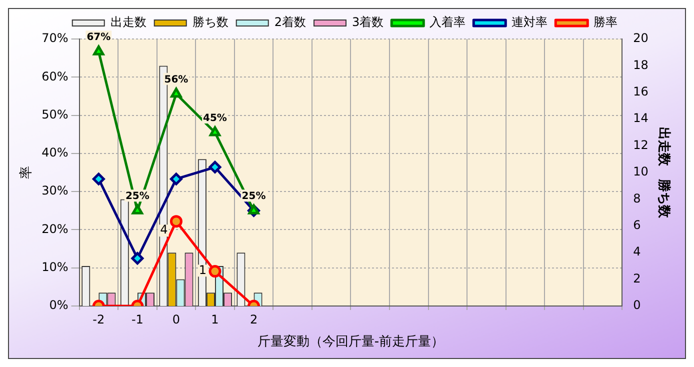 The image size is (694, 367). What do you see at coordinates (637, 278) in the screenshot?
I see `y2-tick-label: 2` at bounding box center [637, 278].